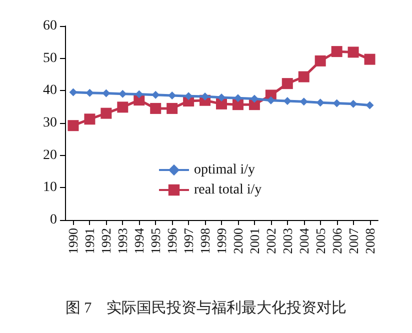  I want to click on x-tick-label: 2006, so click(336, 241).